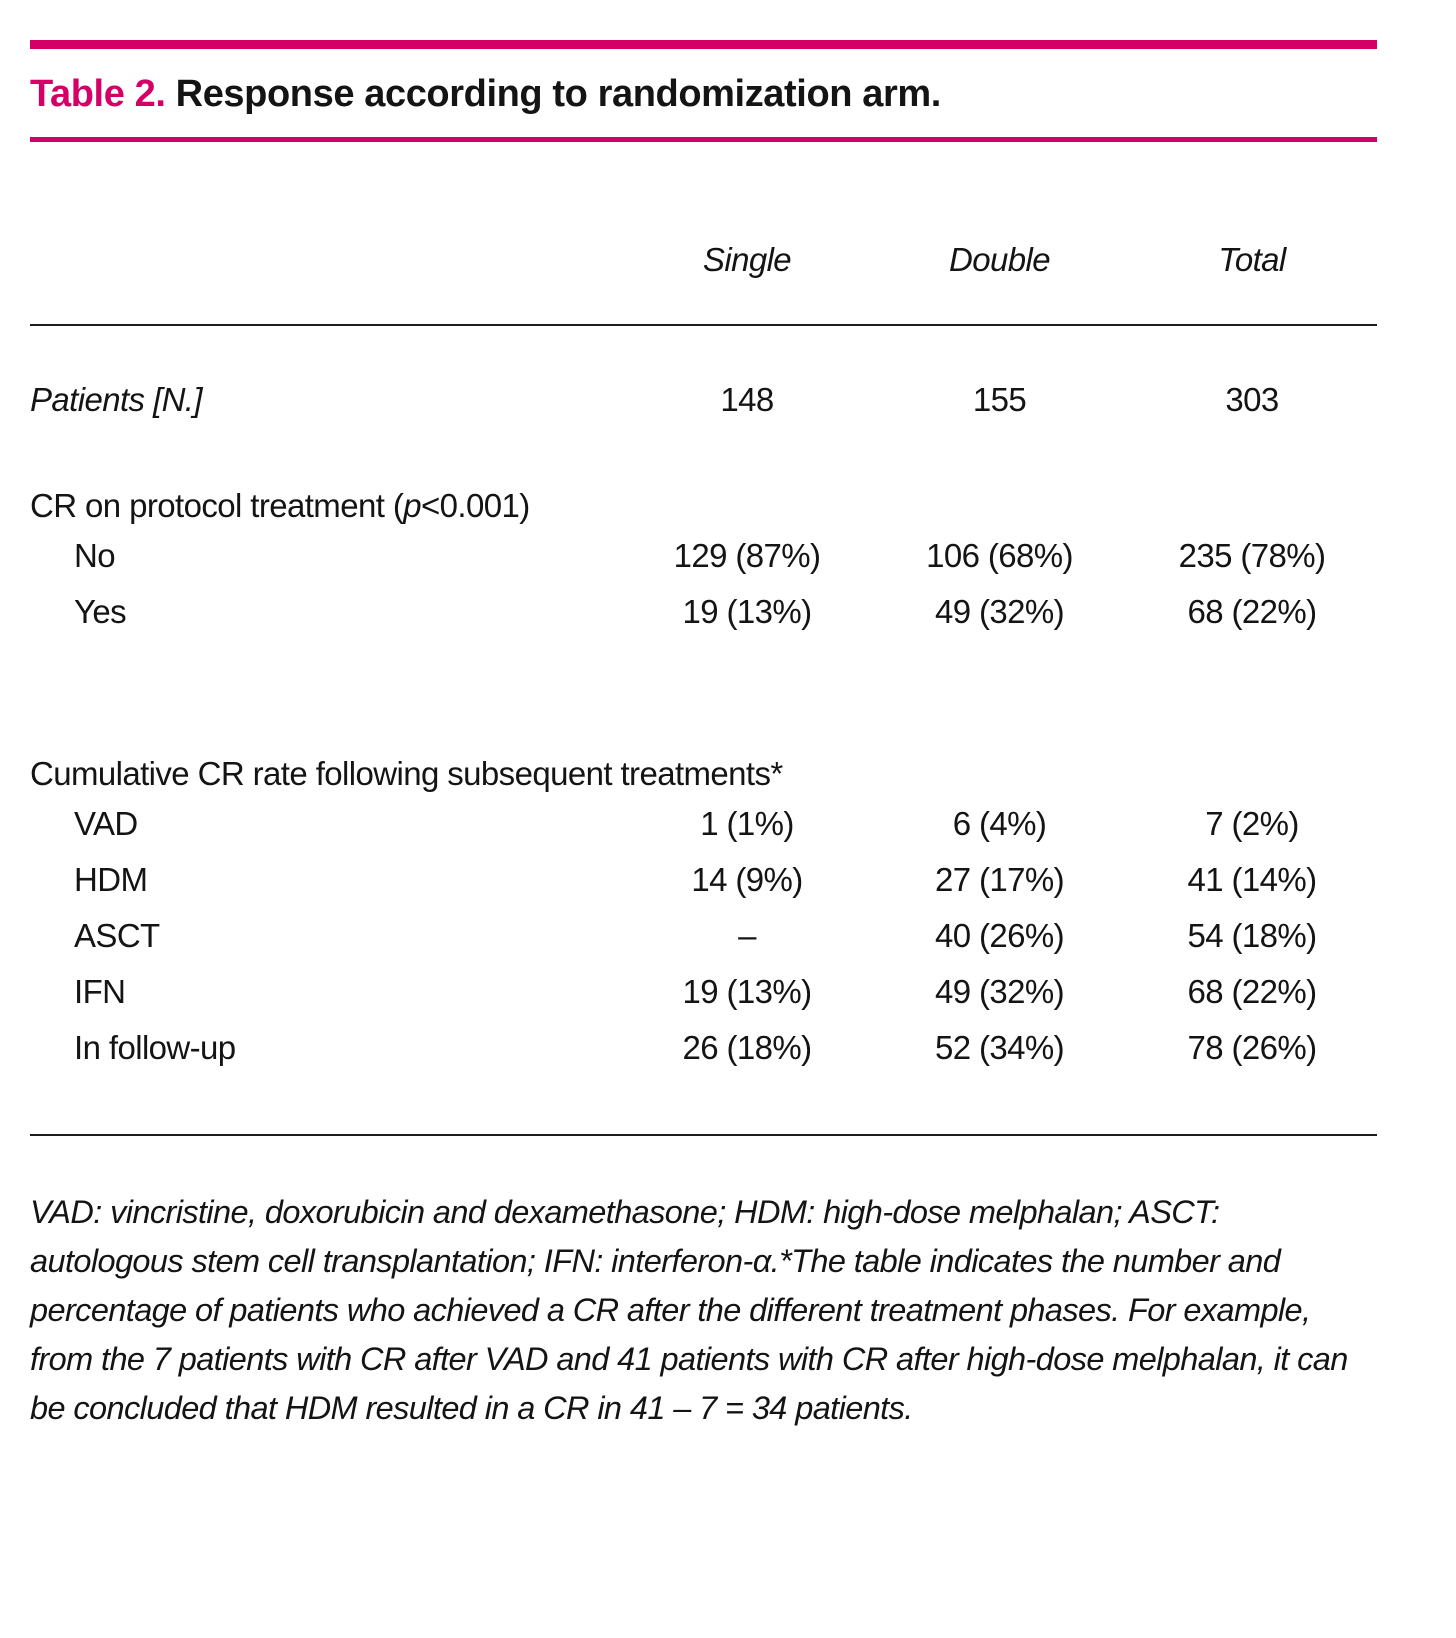 The width and height of the screenshot is (1456, 1638). Describe the element at coordinates (1000, 259) in the screenshot. I see `column-header-double: Double` at that location.